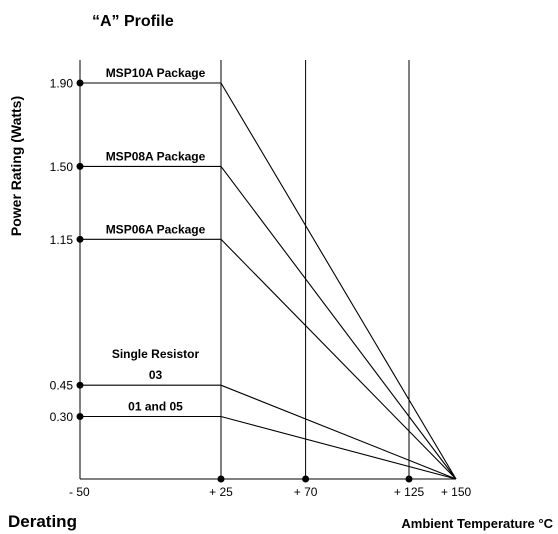  Describe the element at coordinates (456, 492) in the screenshot. I see `x-tick-label: + 150` at that location.